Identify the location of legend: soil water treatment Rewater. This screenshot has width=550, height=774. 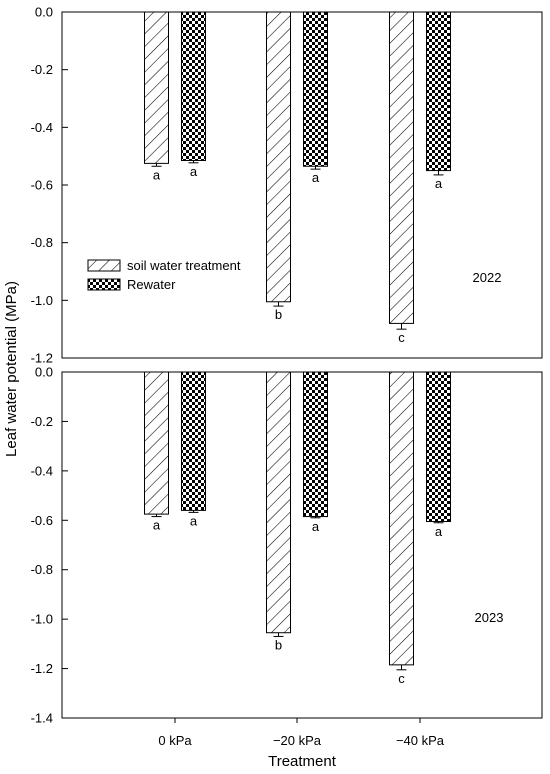
(164, 275).